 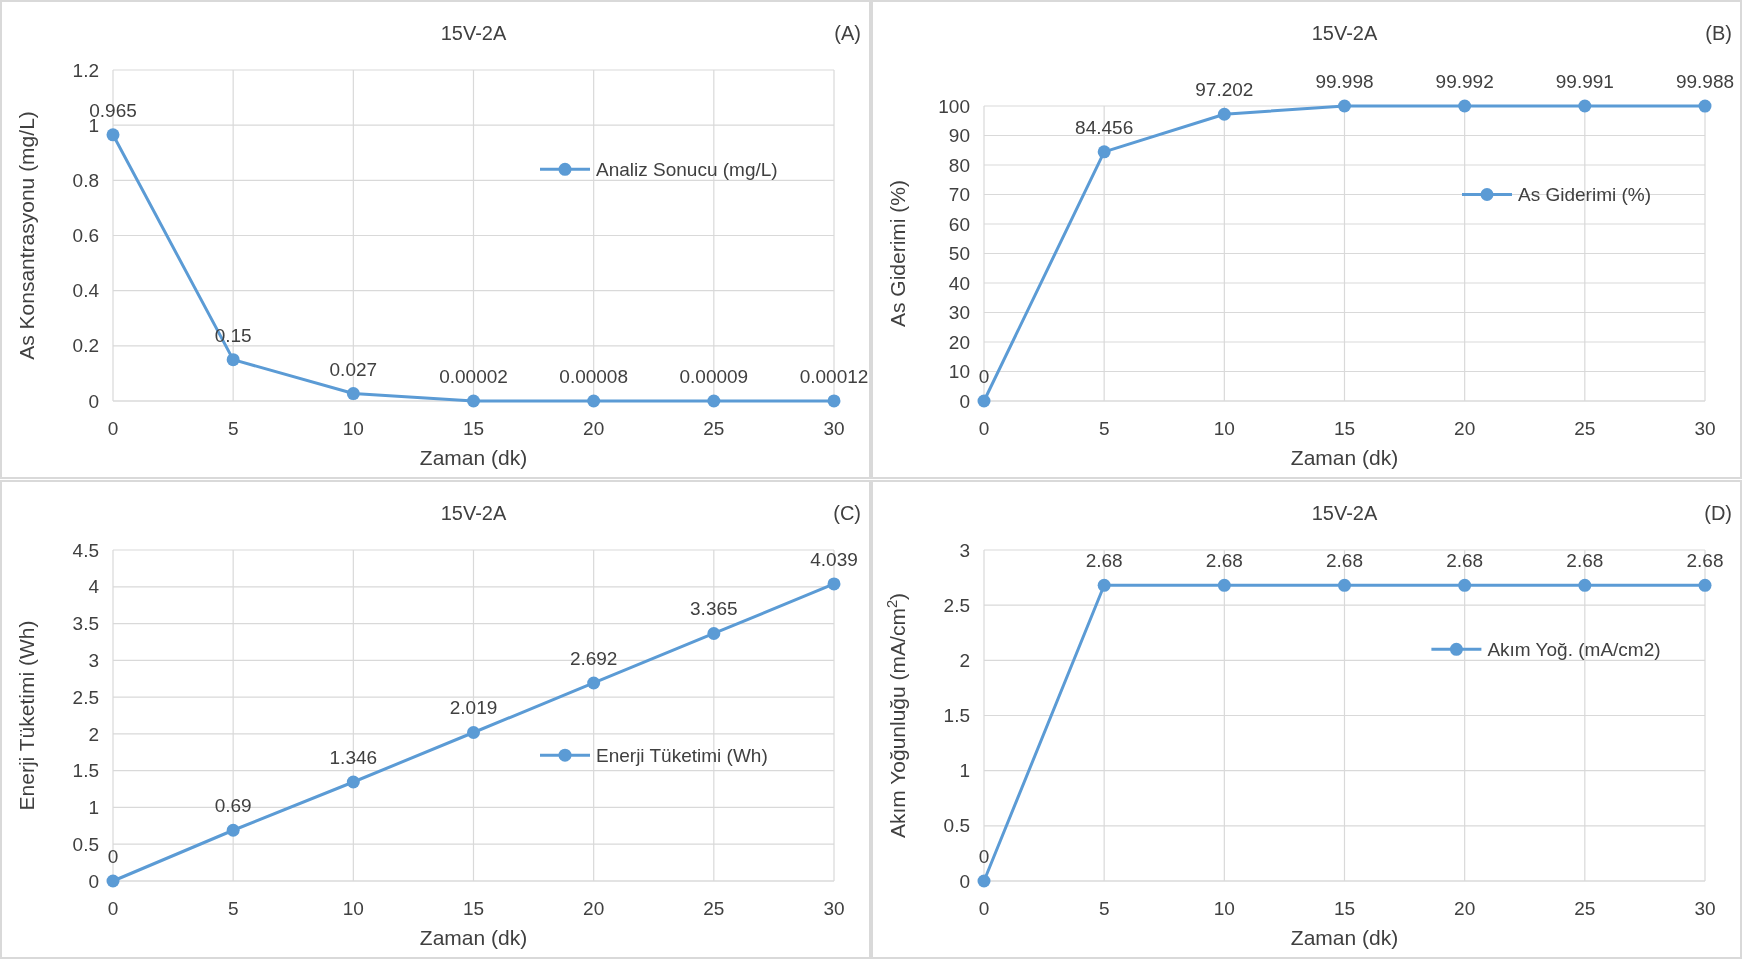 What do you see at coordinates (847, 33) in the screenshot?
I see `text: (A)` at bounding box center [847, 33].